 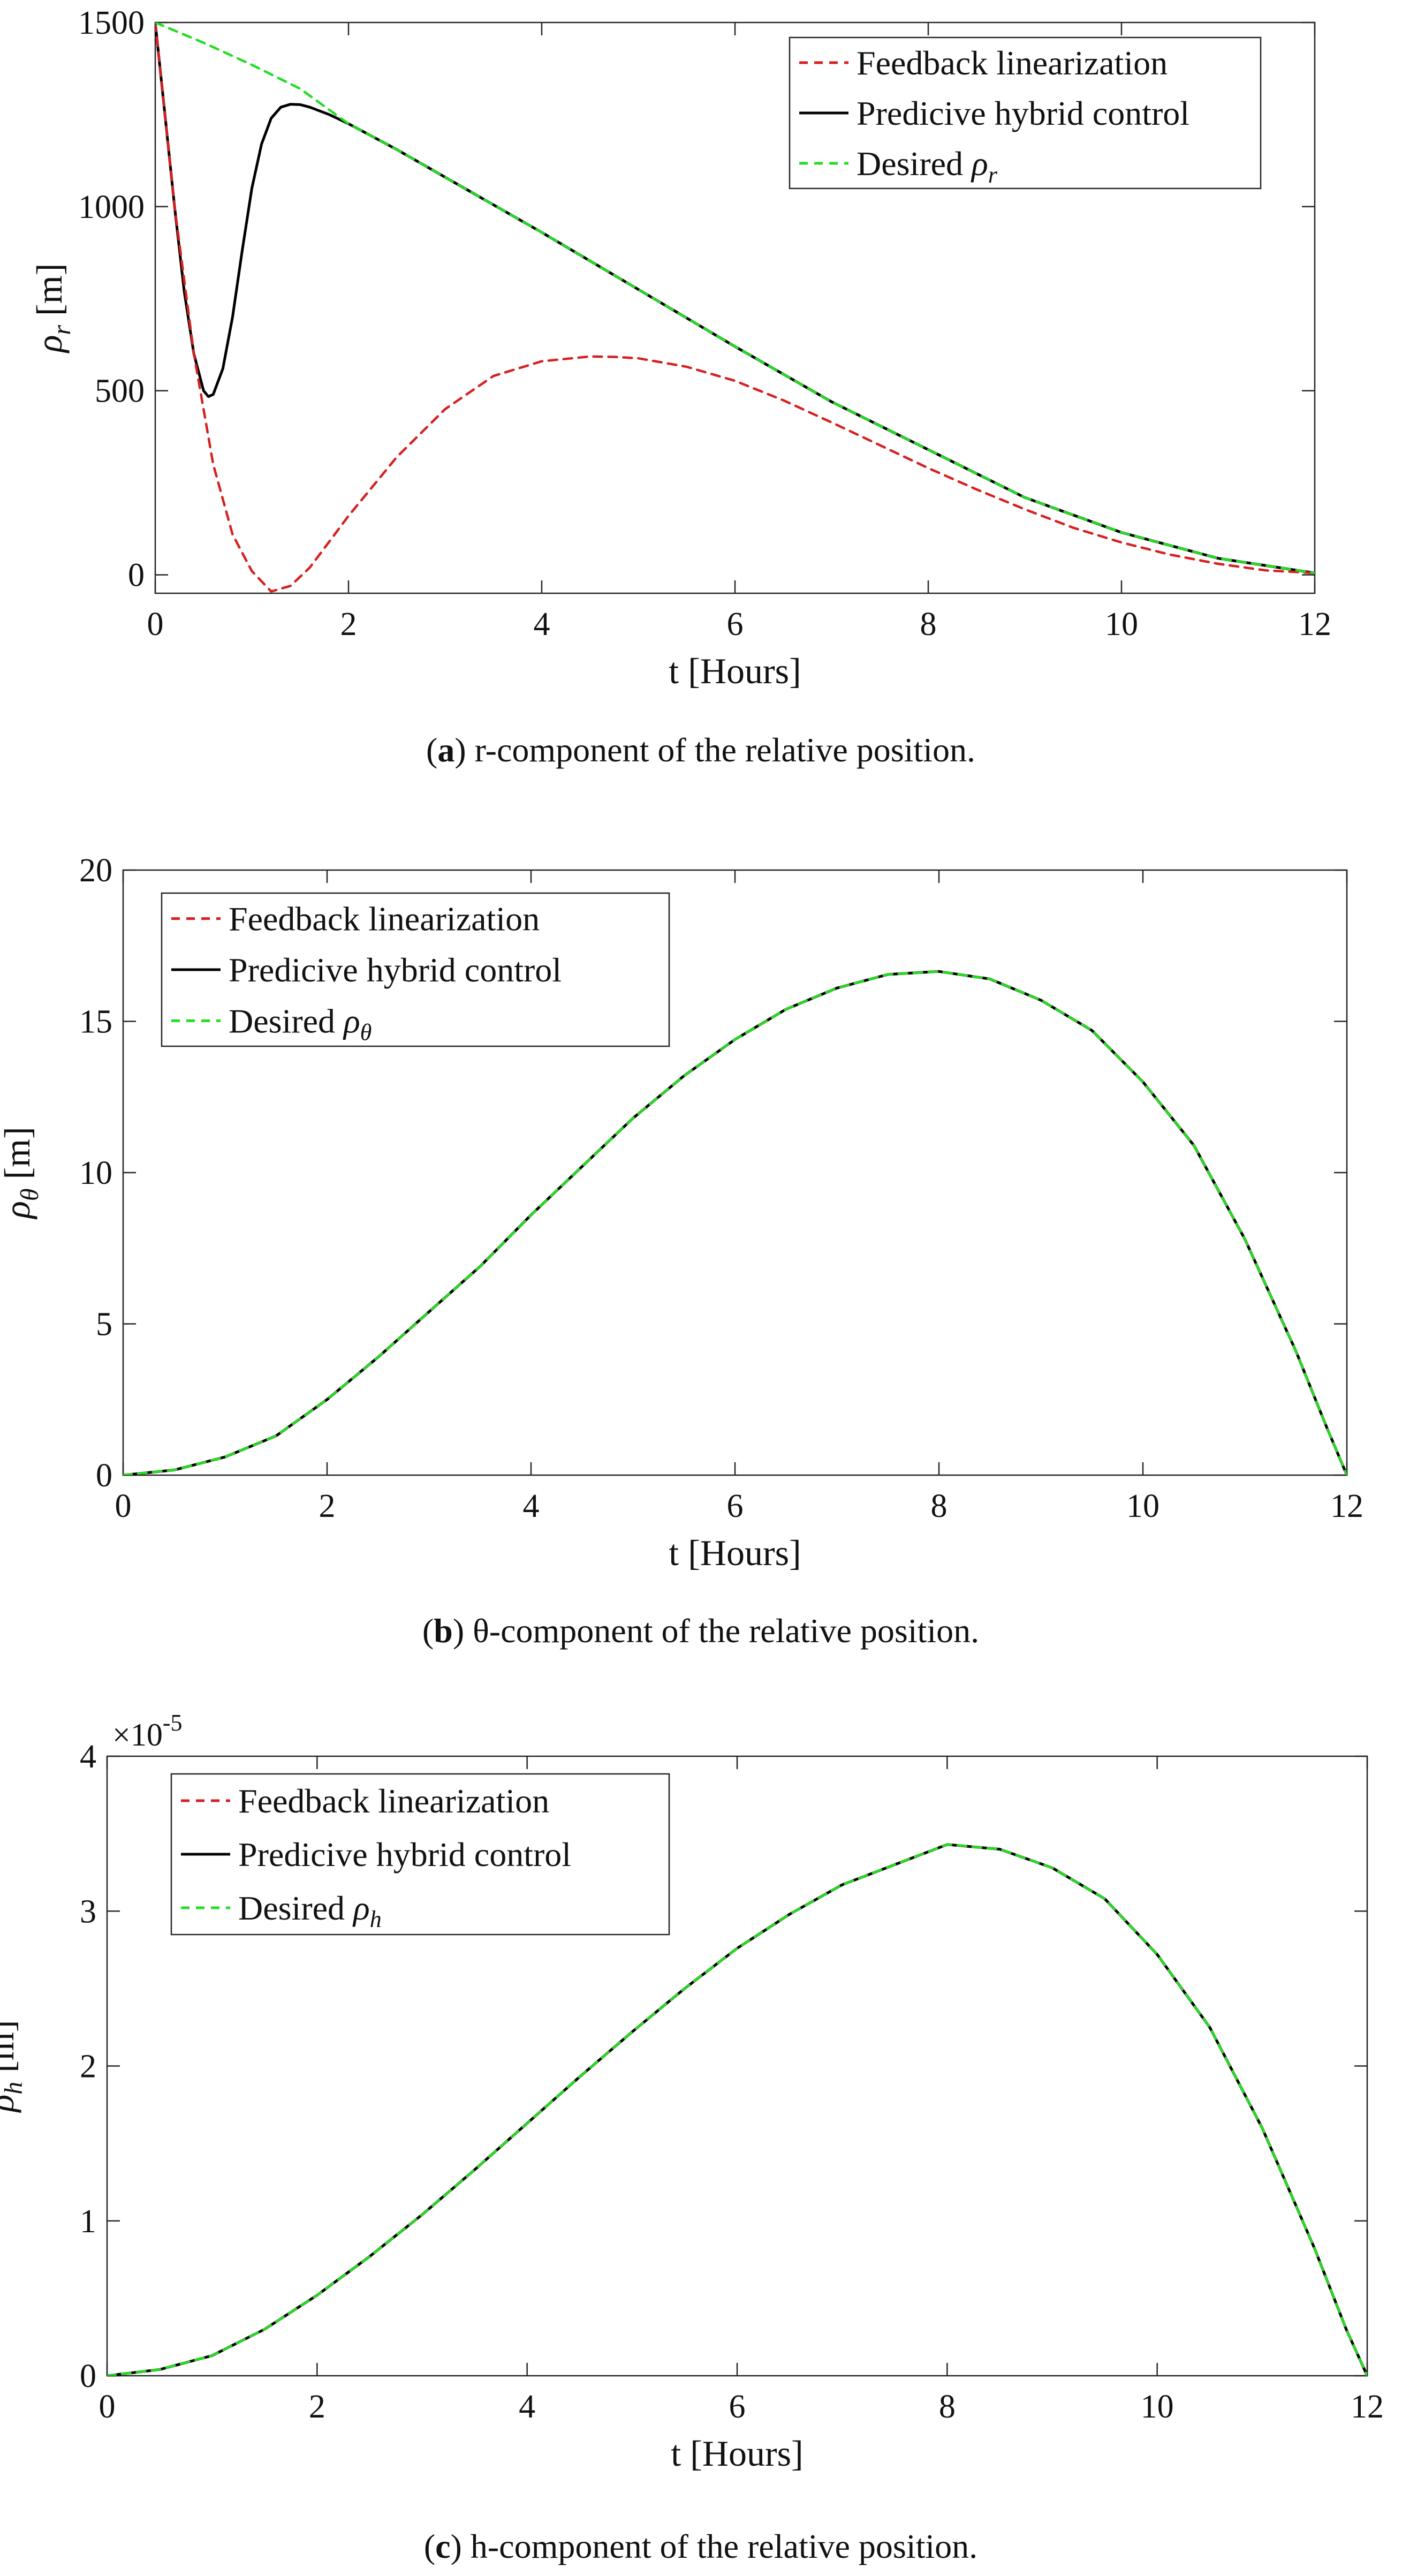 I want to click on caption-letter: a, so click(x=445, y=750).